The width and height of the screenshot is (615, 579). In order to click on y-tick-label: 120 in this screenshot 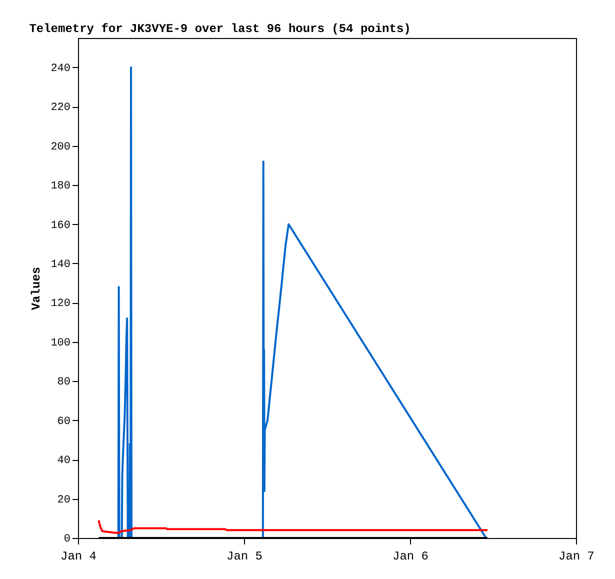, I will do `click(60, 304)`.